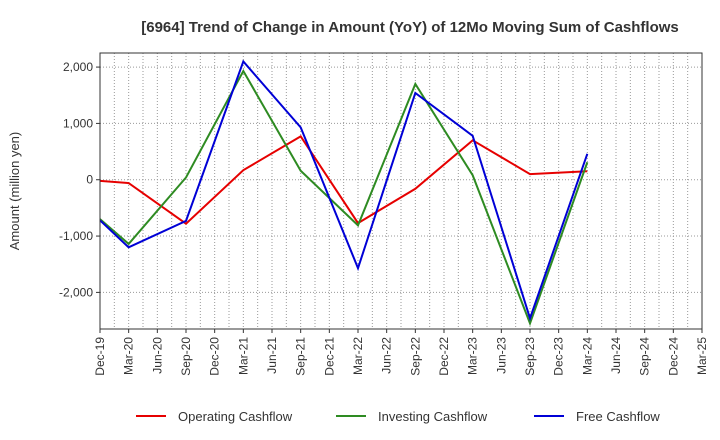 The width and height of the screenshot is (720, 440). I want to click on x-tick-label: Dec-20, so click(215, 356).